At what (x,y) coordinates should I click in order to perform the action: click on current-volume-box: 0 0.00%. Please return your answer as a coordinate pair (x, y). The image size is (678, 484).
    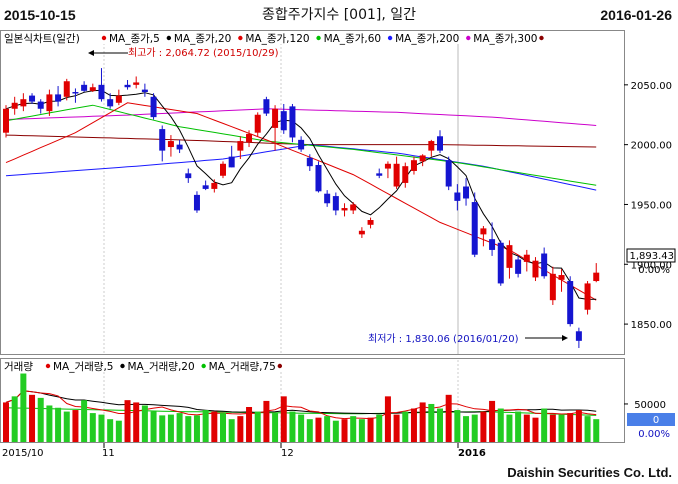
    Looking at the image, I should click on (651, 426).